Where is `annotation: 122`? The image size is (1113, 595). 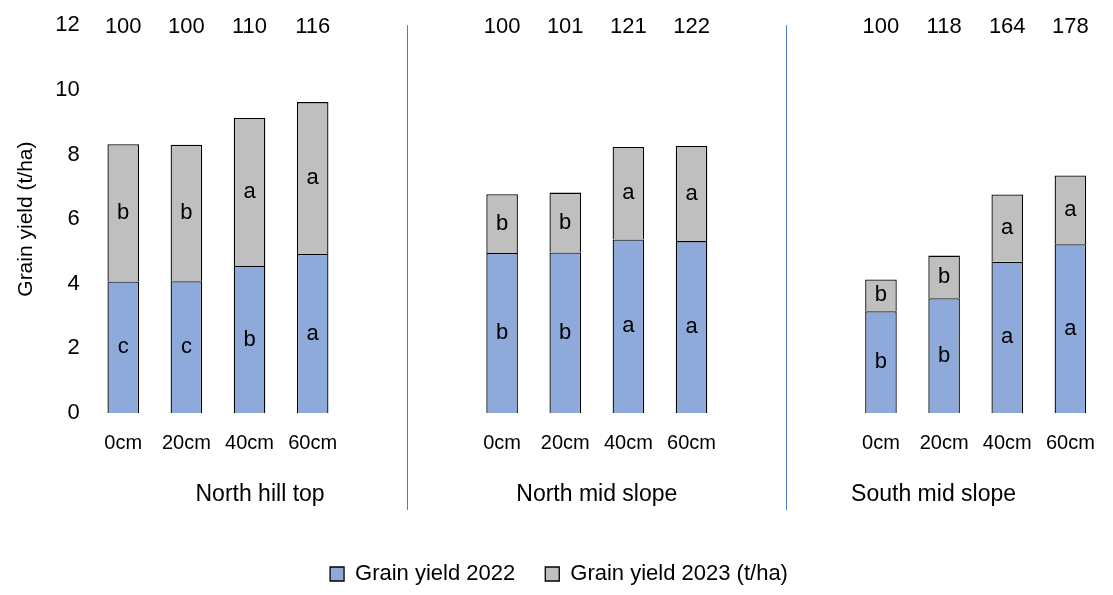
annotation: 122 is located at coordinates (691, 26).